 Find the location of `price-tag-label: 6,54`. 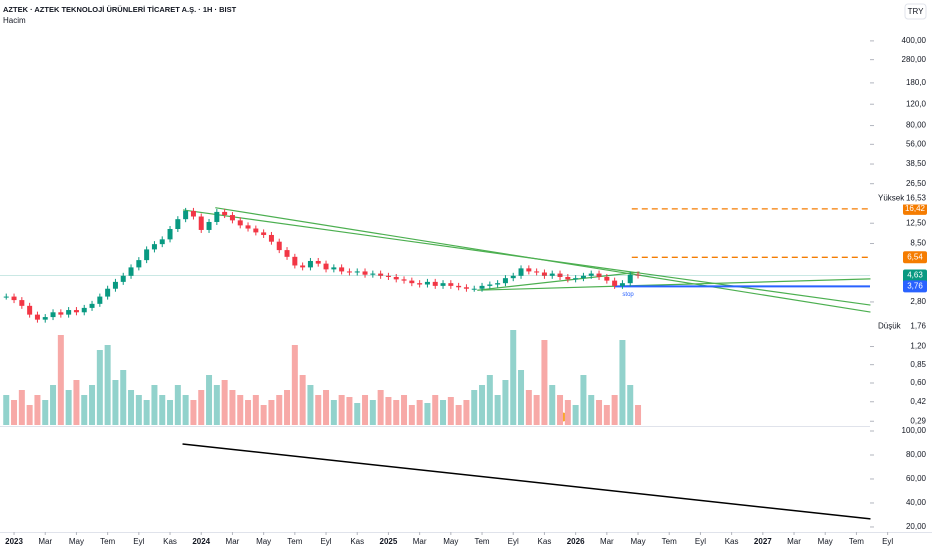

price-tag-label: 6,54 is located at coordinates (915, 256).